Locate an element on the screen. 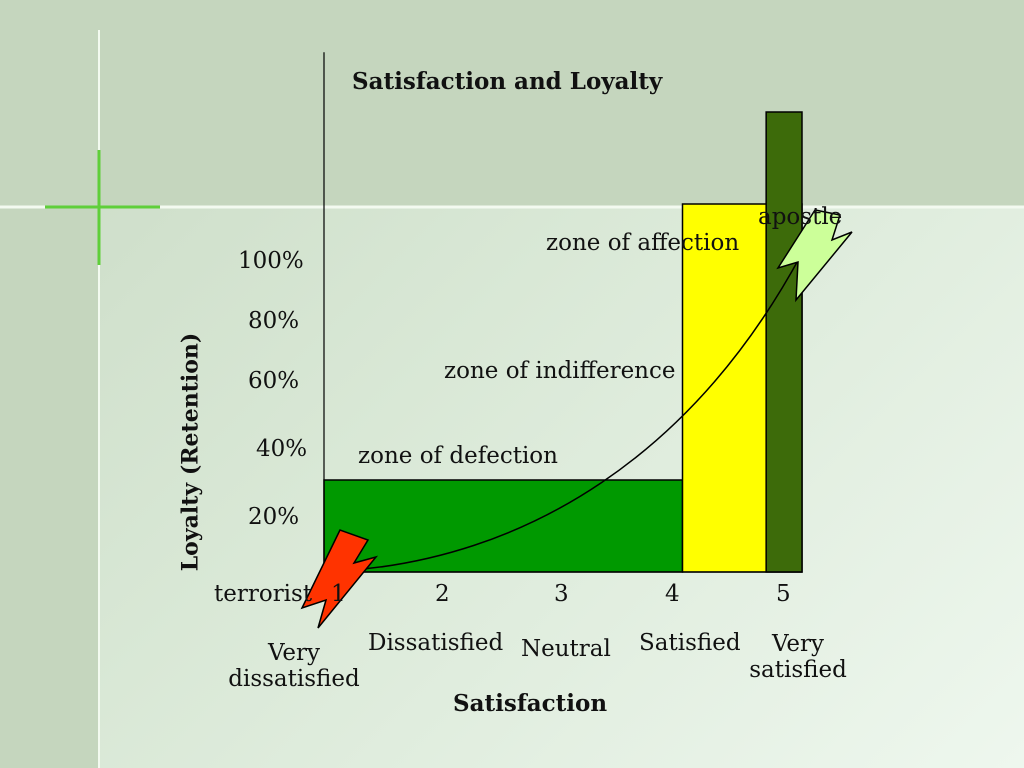 This screenshot has height=768, width=1024. category-label: Neutral is located at coordinates (566, 649).